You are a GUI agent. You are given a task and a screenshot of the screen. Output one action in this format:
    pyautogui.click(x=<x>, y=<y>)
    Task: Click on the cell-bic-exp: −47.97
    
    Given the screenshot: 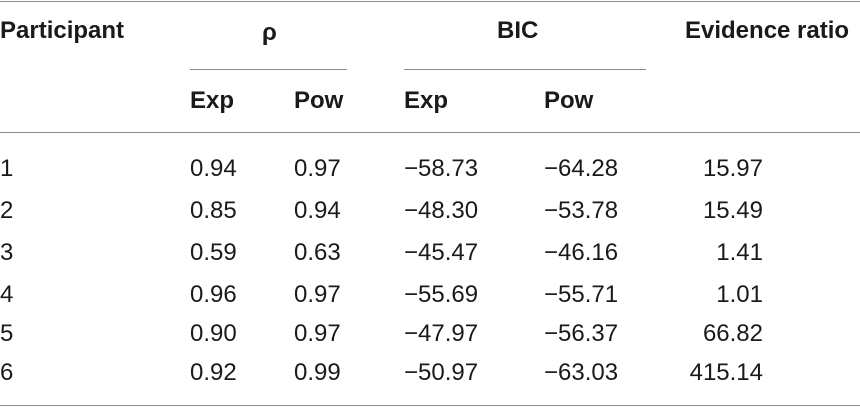 What is the action you would take?
    pyautogui.click(x=441, y=333)
    